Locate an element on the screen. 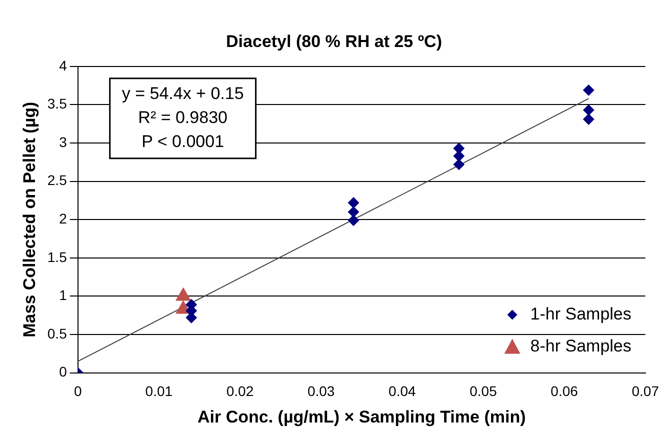  x-tick-label: 0.05 is located at coordinates (484, 391).